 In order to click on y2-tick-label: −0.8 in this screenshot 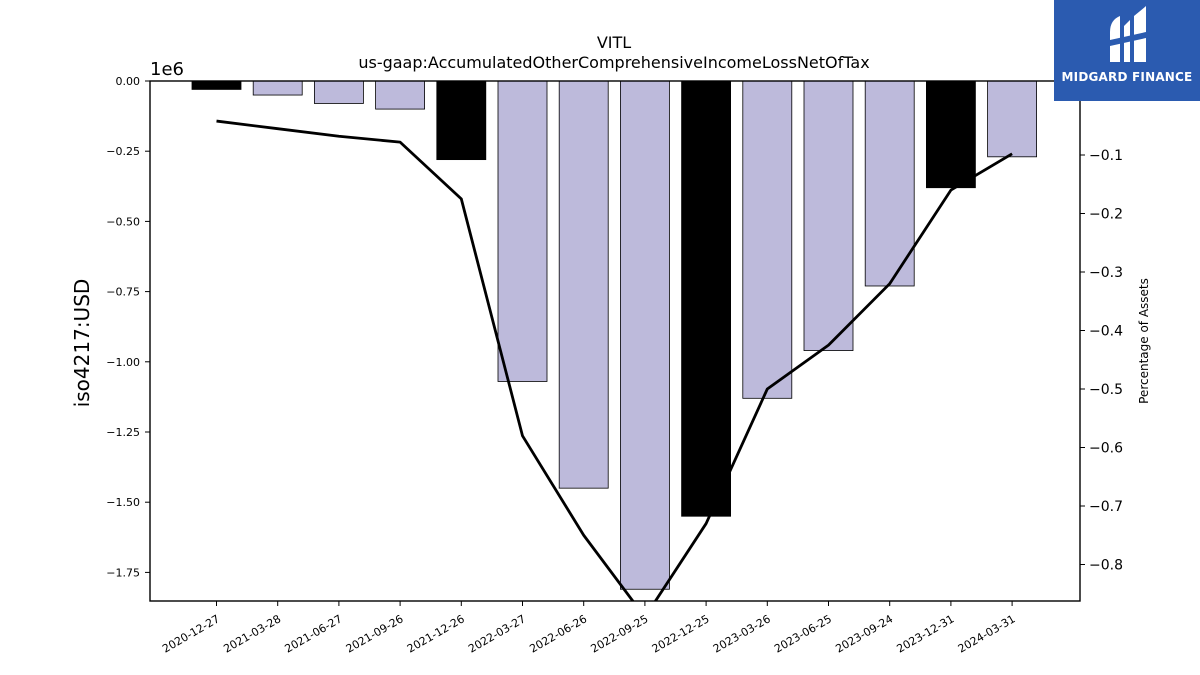, I will do `click(1106, 566)`.